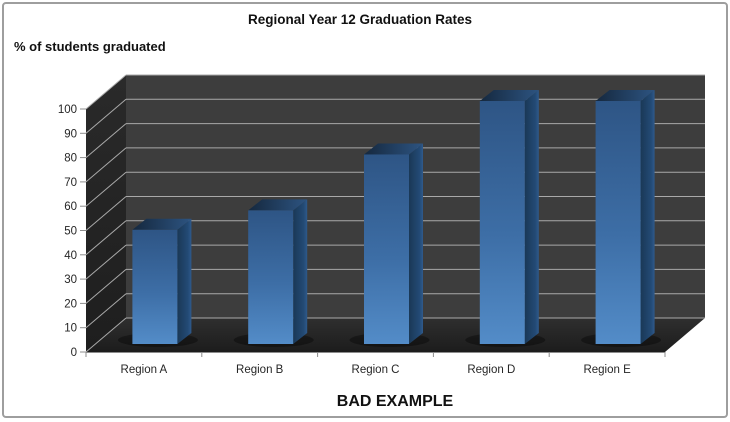  I want to click on y-axis-tick-label: 50, so click(70, 232).